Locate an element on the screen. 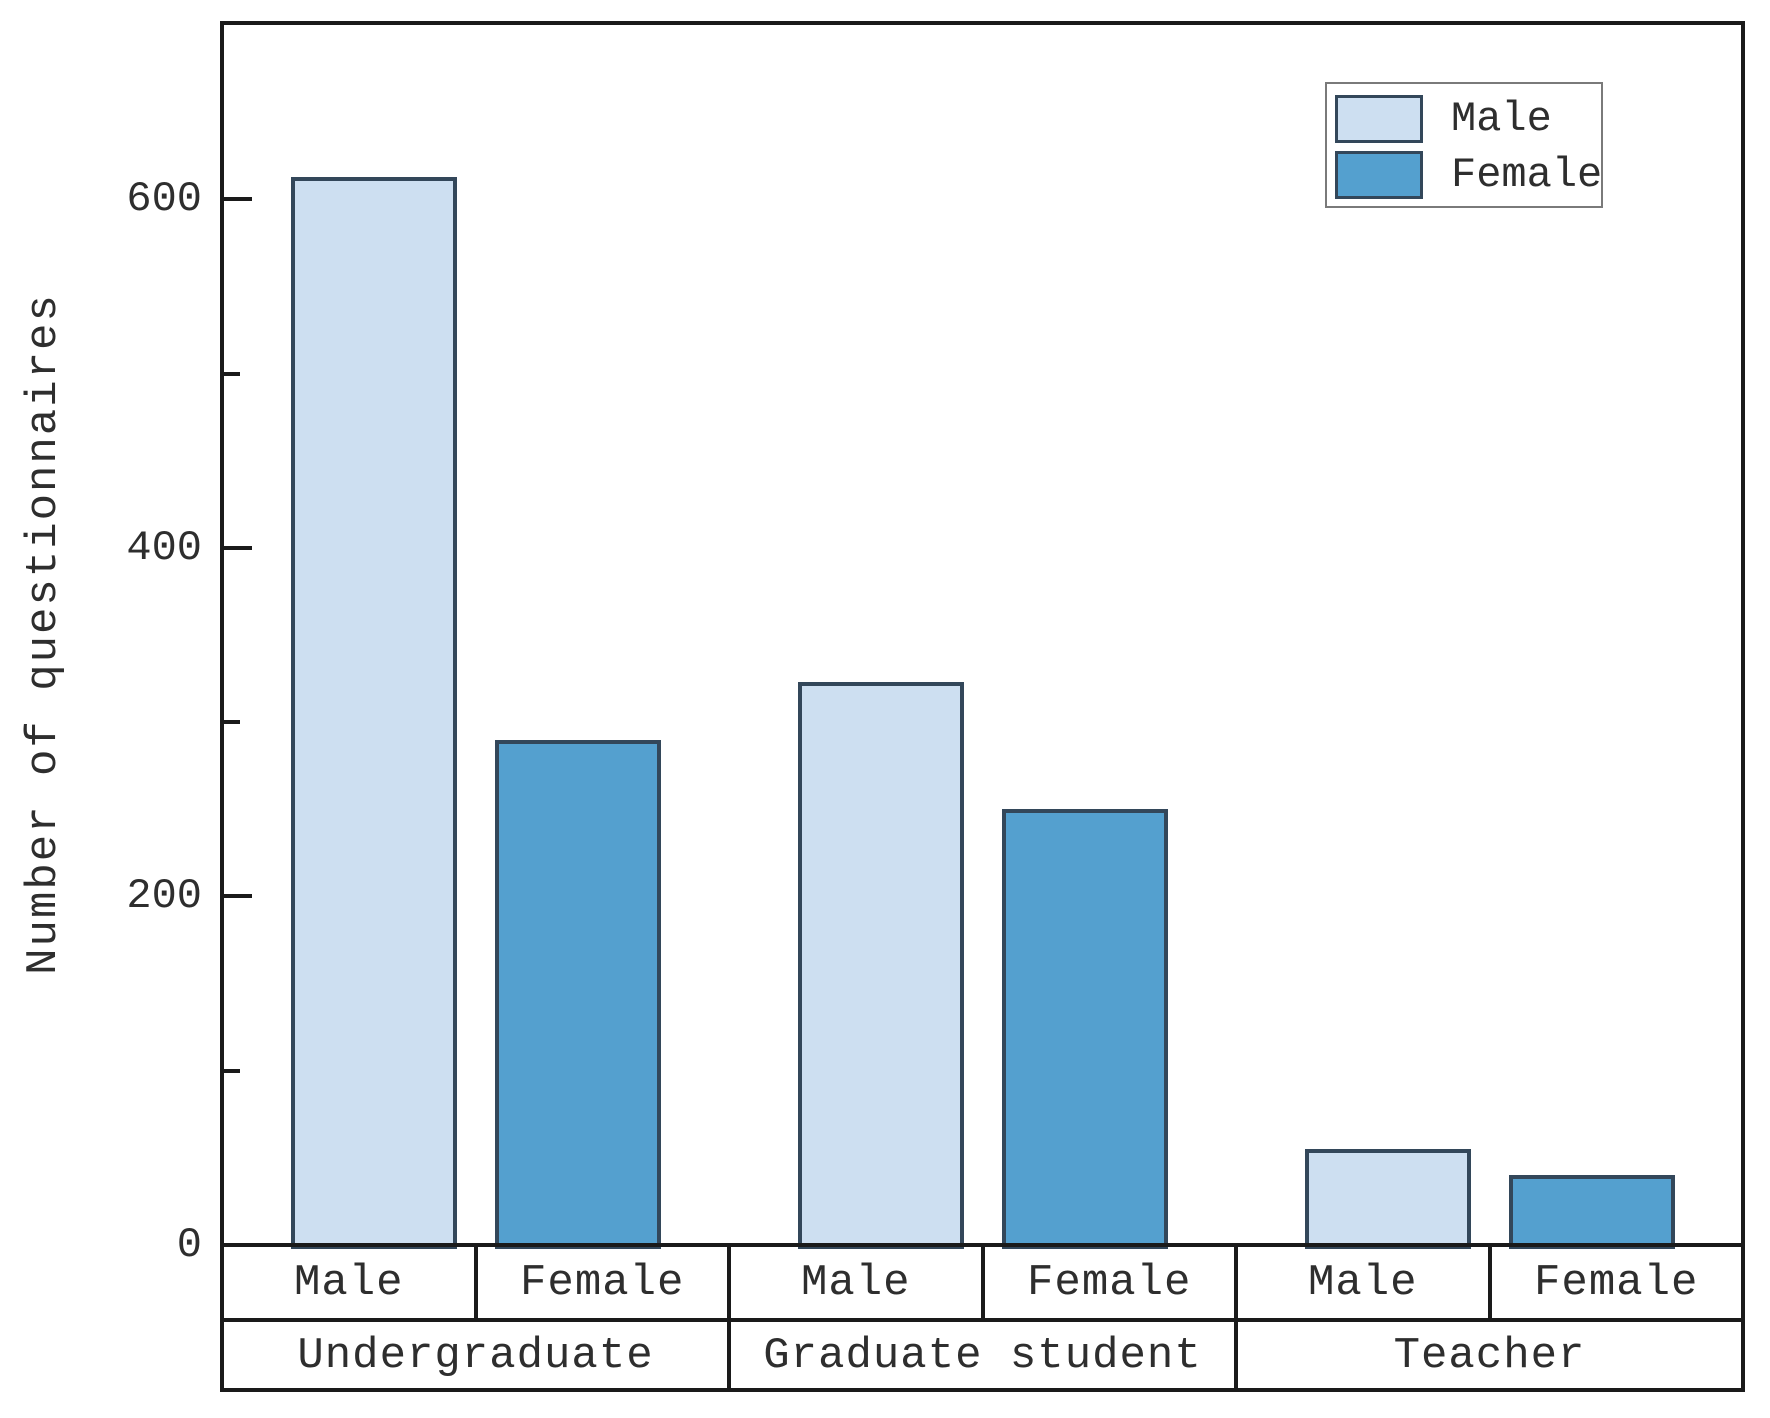 The image size is (1770, 1418). x-axis-line is located at coordinates (982, 1245).